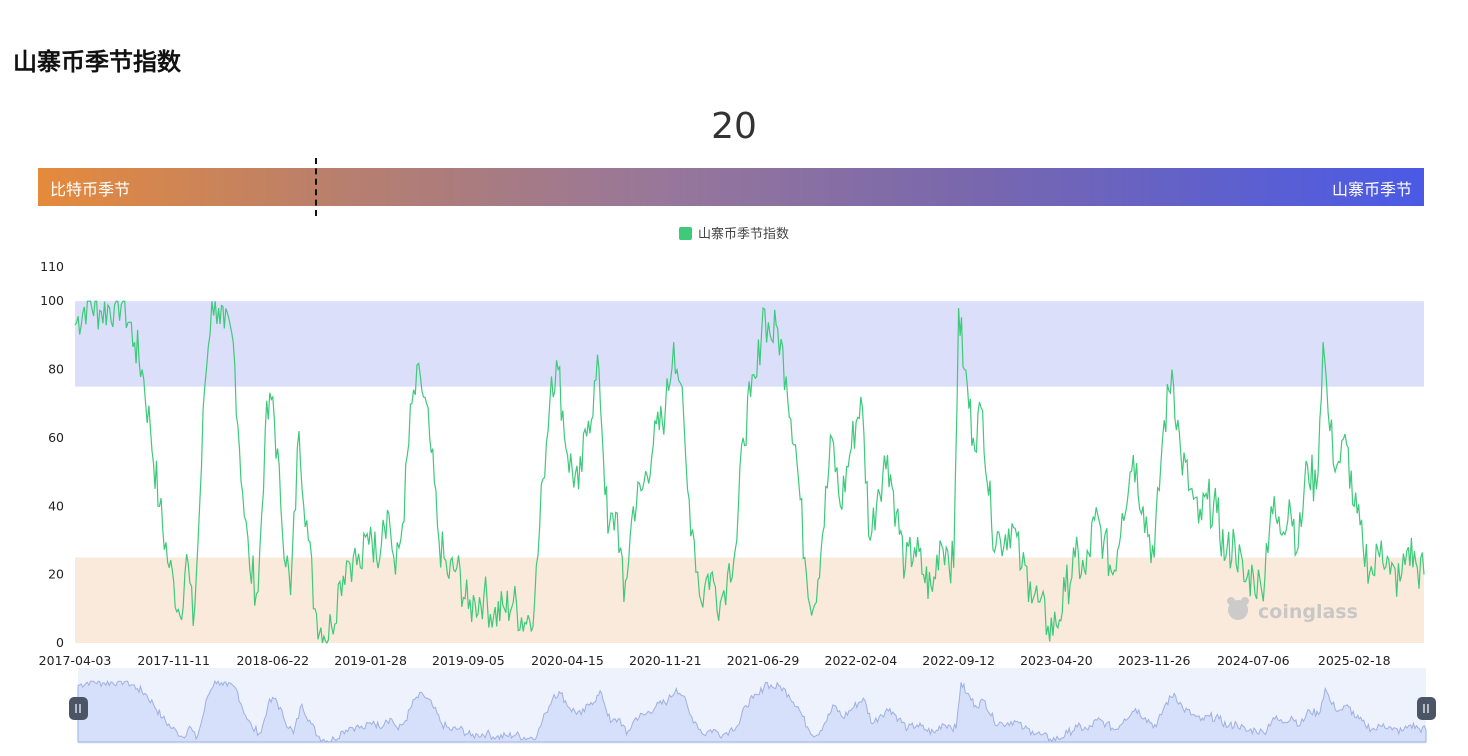 The image size is (1468, 756). Describe the element at coordinates (749, 344) in the screenshot. I see `altcoin-season-band` at that location.